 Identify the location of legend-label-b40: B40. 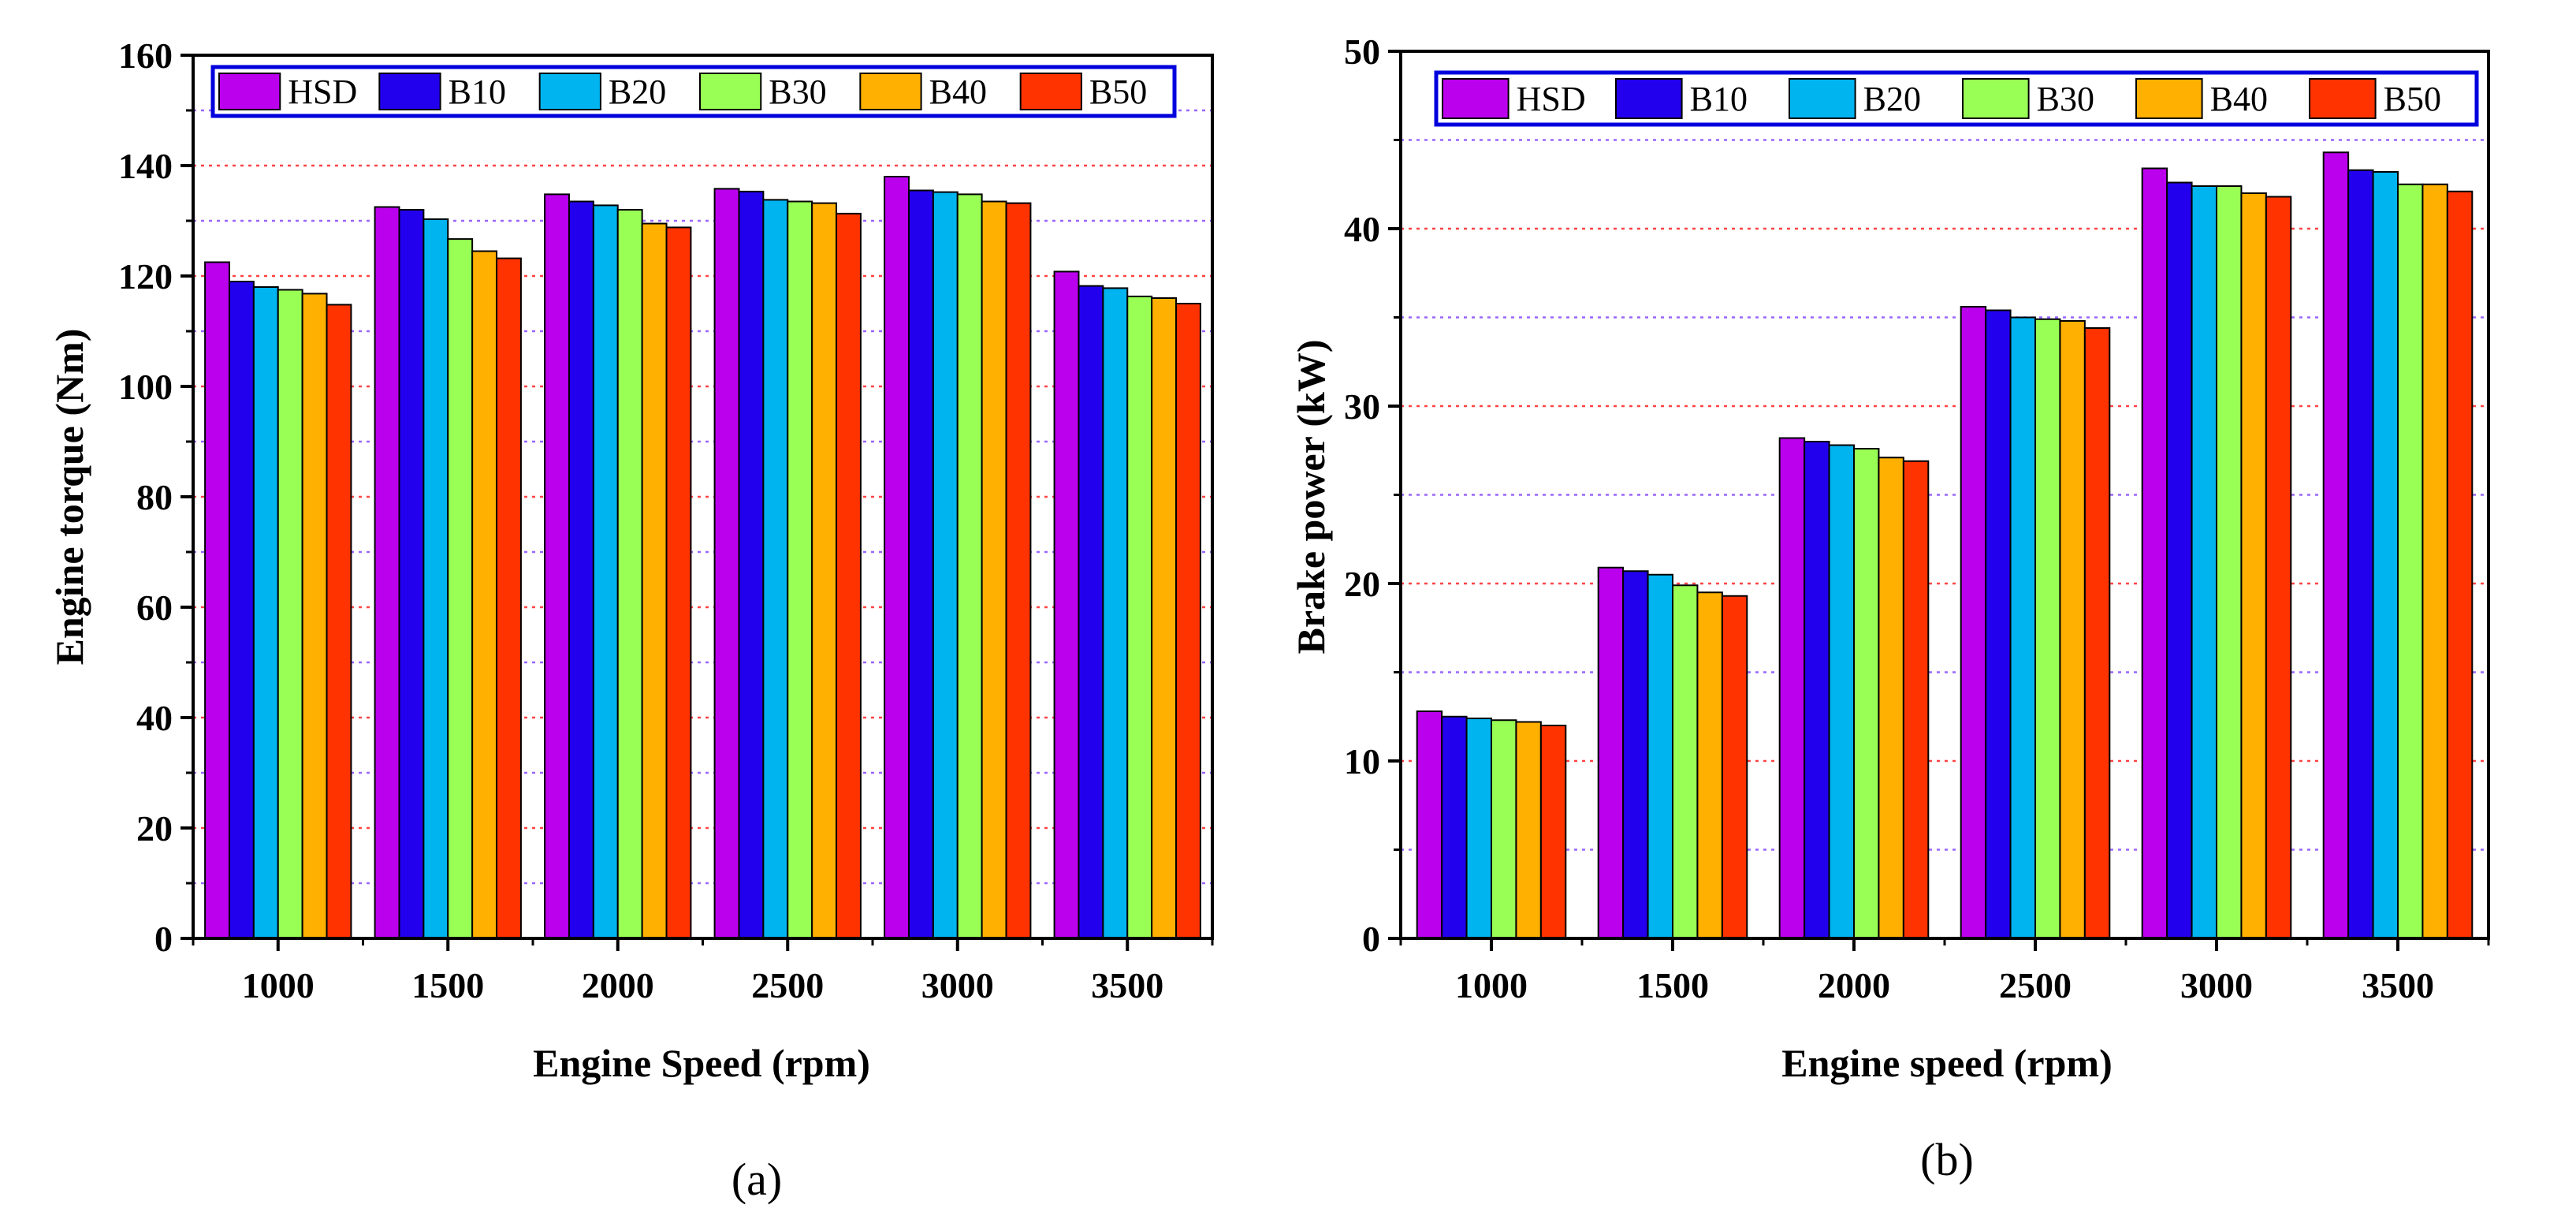
(2239, 99).